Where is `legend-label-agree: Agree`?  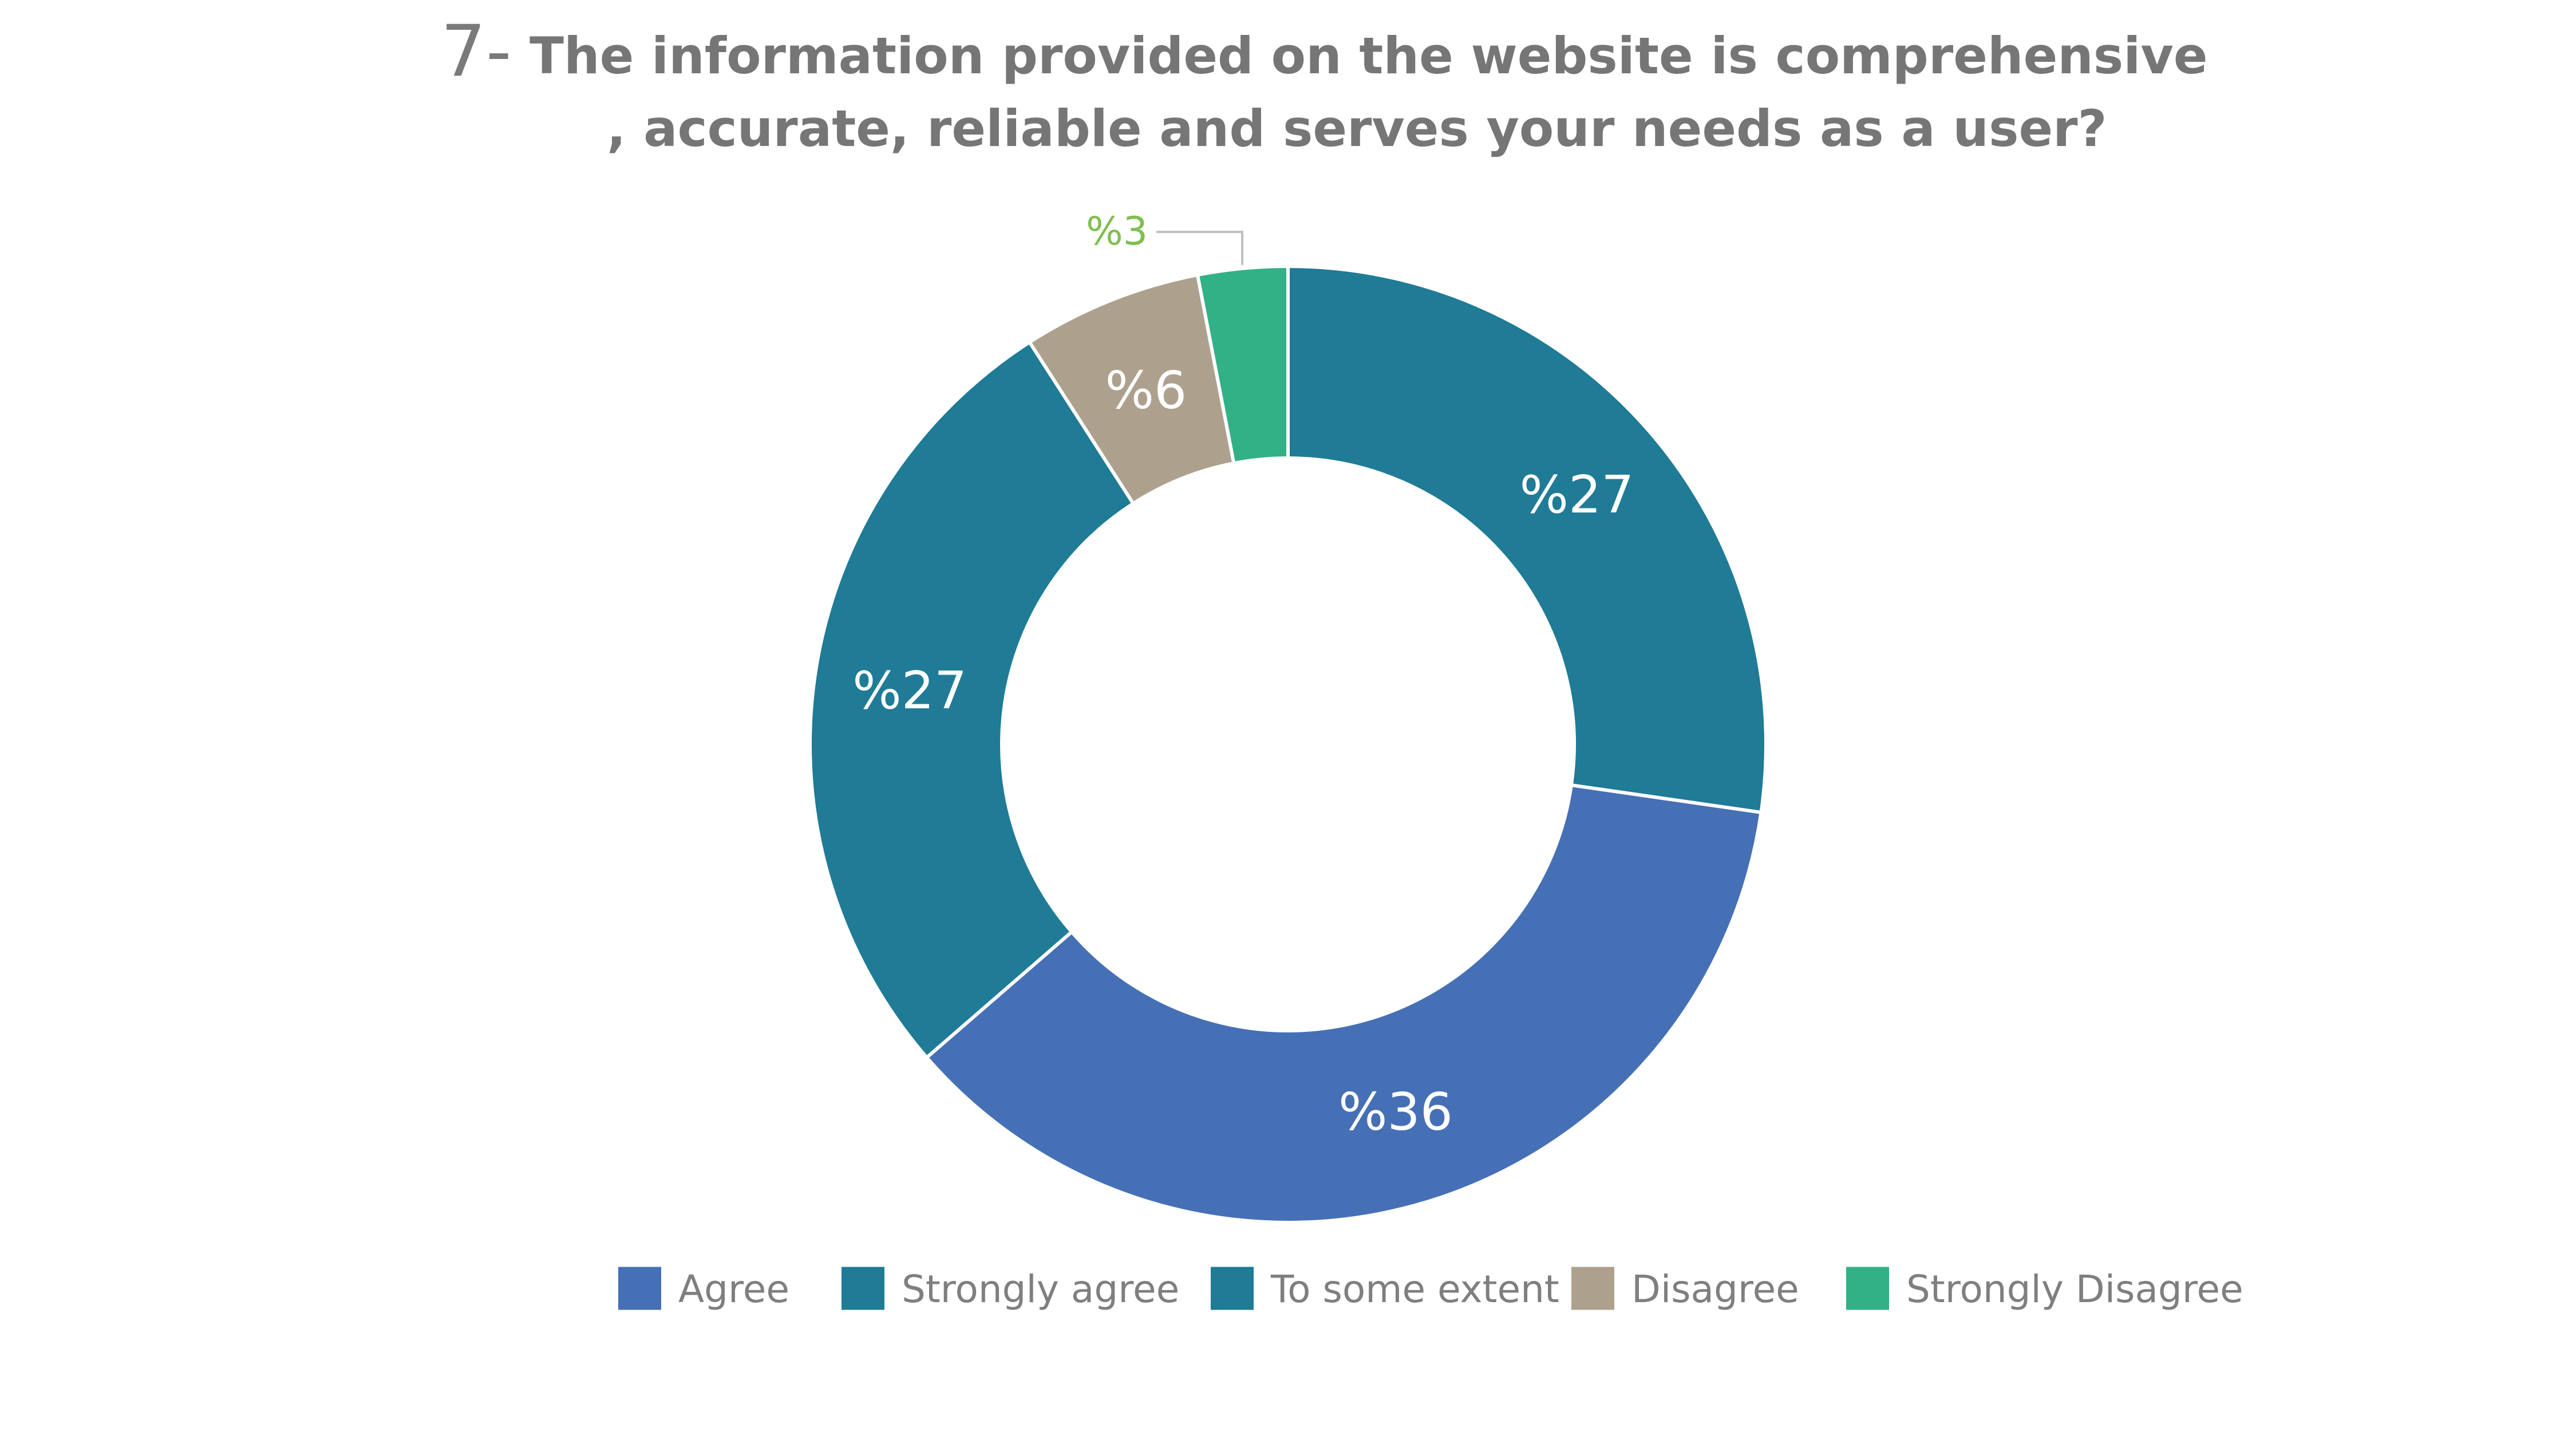
legend-label-agree: Agree is located at coordinates (733, 1289).